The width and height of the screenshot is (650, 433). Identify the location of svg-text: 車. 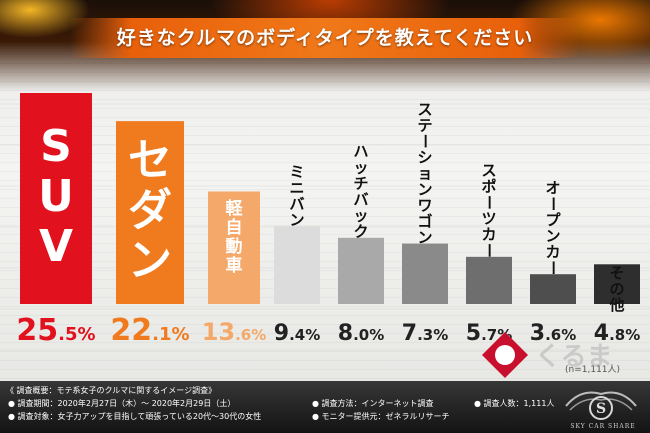
(234, 265).